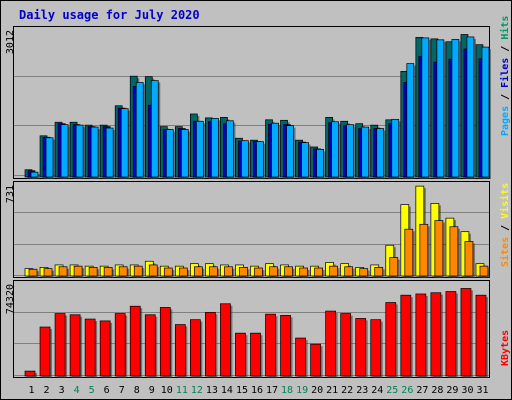 The height and width of the screenshot is (400, 512). What do you see at coordinates (467, 390) in the screenshot?
I see `day-label: 30` at bounding box center [467, 390].